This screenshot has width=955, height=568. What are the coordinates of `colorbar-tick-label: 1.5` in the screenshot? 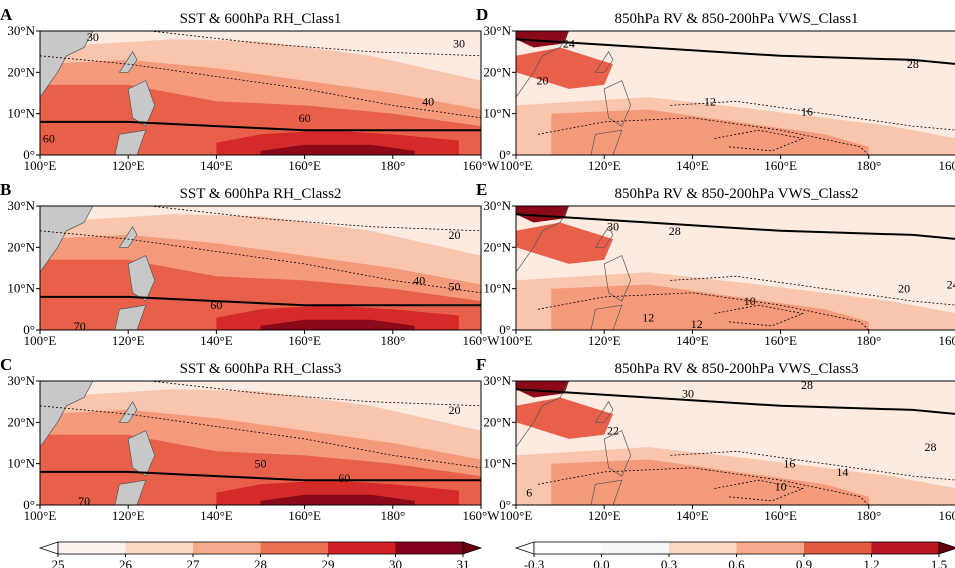 It's located at (939, 562).